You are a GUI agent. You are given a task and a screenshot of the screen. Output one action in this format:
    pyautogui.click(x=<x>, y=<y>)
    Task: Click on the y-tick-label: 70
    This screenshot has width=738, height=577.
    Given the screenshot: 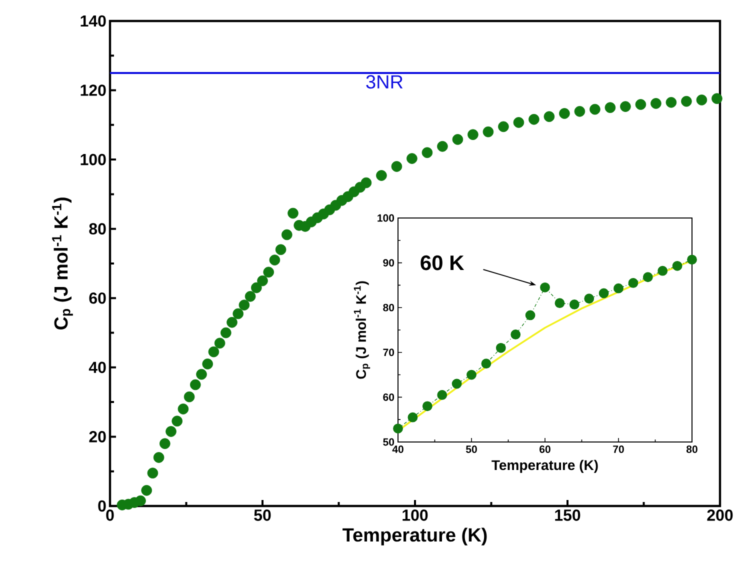 What is the action you would take?
    pyautogui.click(x=388, y=352)
    